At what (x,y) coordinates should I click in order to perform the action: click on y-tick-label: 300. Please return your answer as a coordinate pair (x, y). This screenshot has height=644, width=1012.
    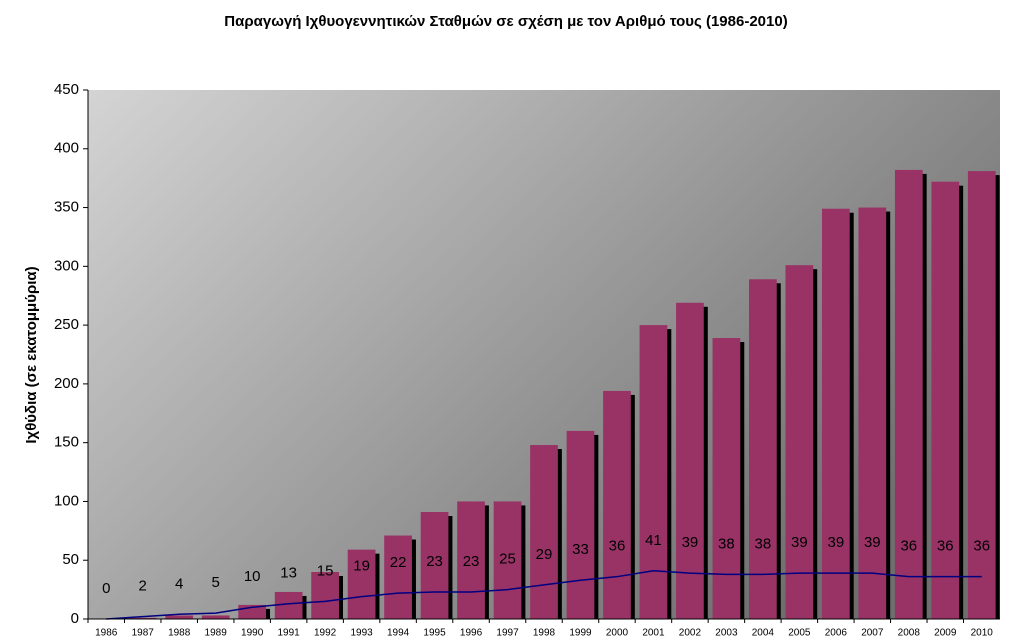
    Looking at the image, I should click on (66, 265).